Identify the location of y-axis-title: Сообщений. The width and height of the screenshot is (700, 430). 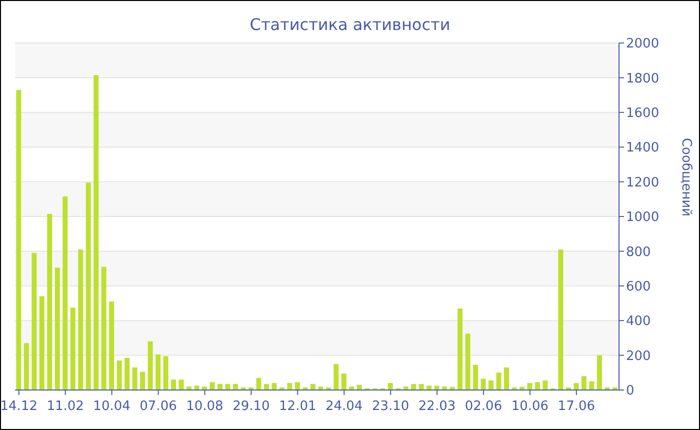
(686, 177).